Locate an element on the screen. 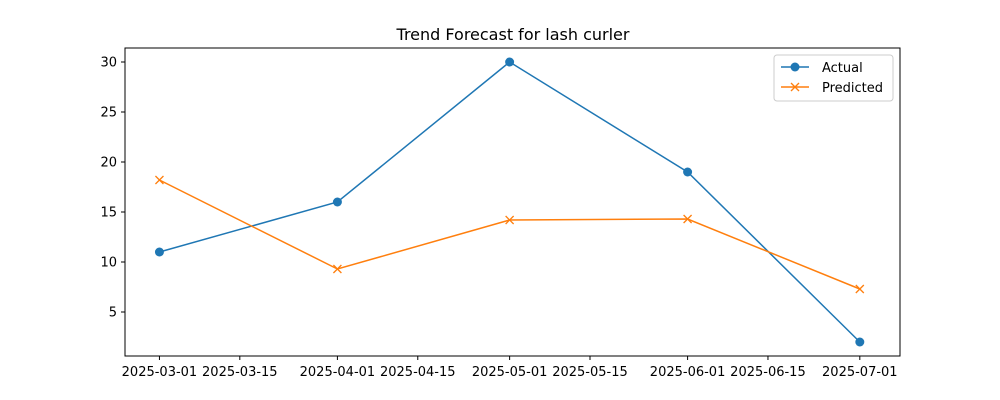  x-tick-label: 2025-06-01 is located at coordinates (688, 372).